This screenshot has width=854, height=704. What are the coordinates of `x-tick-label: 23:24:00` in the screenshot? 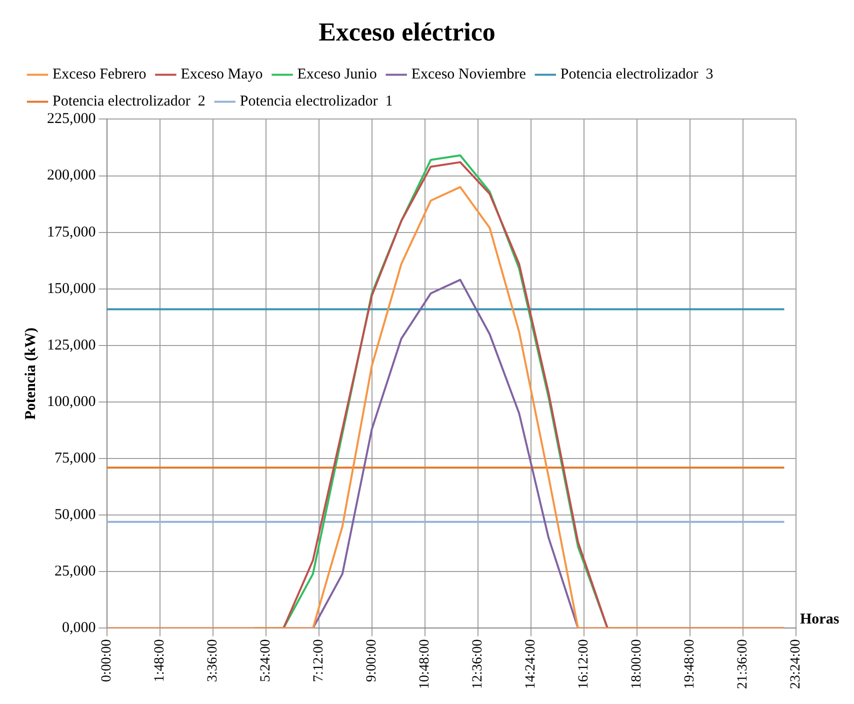 It's located at (796, 664).